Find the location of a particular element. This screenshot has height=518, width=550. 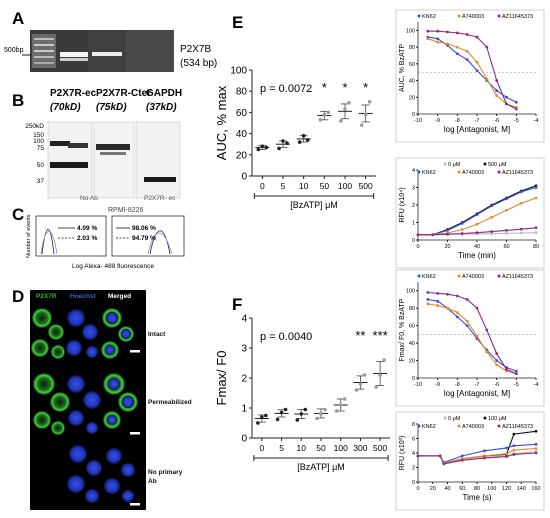

x-tick-label: -9 is located at coordinates (437, 121).